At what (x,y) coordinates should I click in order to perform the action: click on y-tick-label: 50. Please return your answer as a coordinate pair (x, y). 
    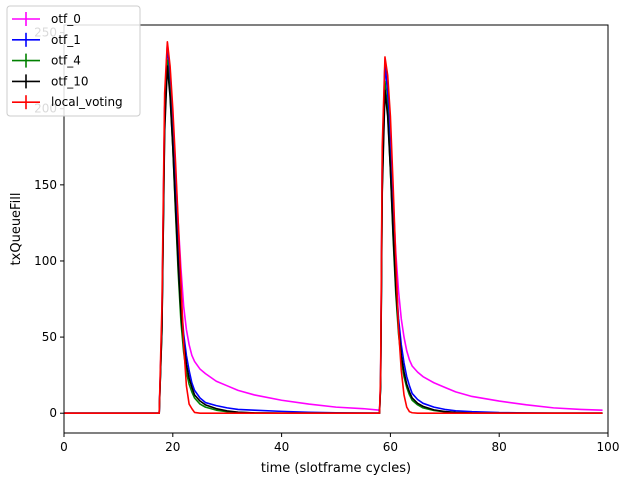
    Looking at the image, I should click on (49, 337).